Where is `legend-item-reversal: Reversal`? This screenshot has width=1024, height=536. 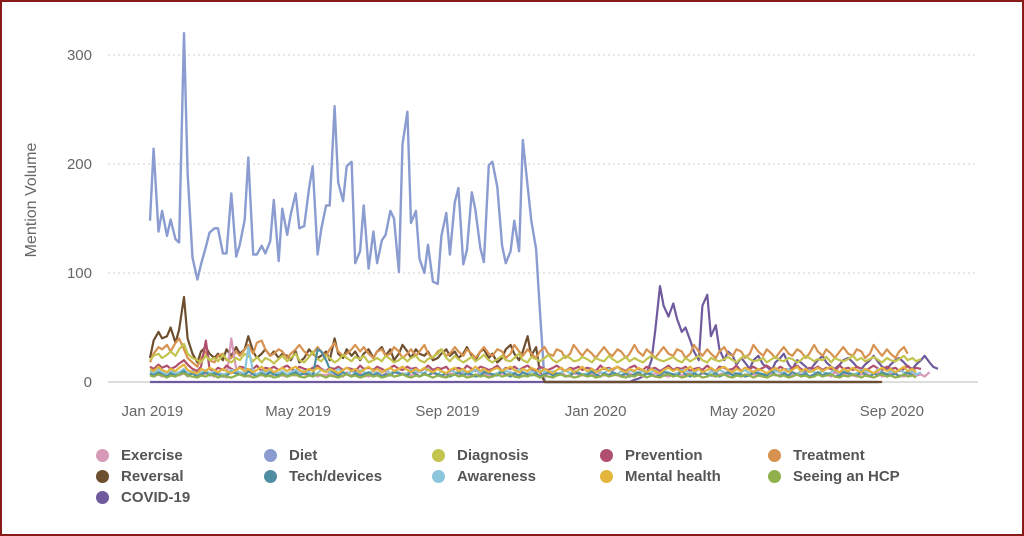
legend-item-reversal: Reversal is located at coordinates (180, 476).